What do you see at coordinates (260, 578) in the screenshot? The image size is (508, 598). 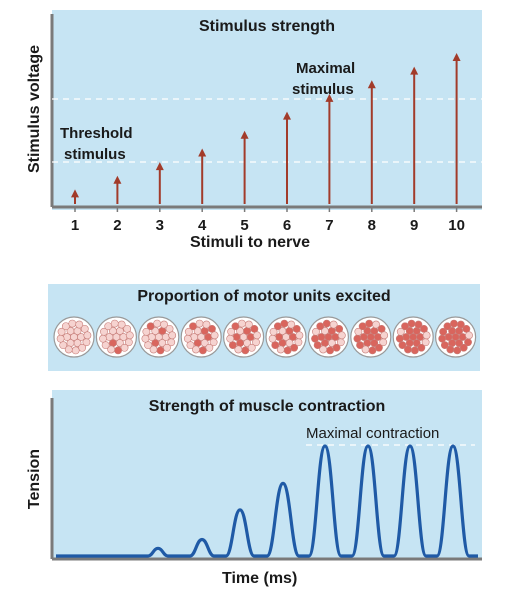 I see `time-label: Time (ms)` at bounding box center [260, 578].